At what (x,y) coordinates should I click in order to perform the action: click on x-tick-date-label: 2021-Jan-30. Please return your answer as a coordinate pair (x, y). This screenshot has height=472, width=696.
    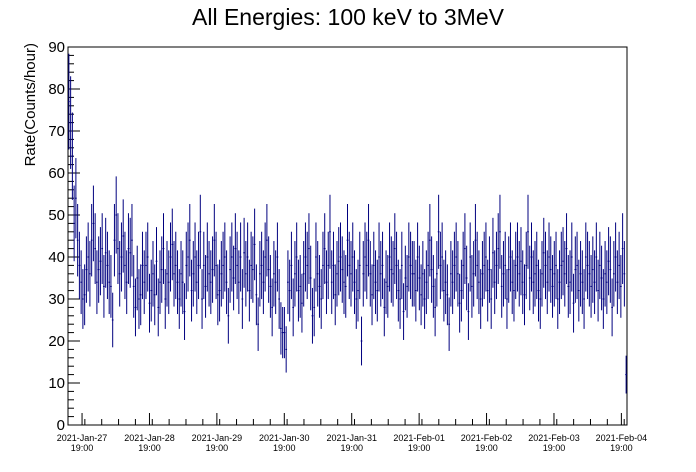
    Looking at the image, I should click on (284, 438).